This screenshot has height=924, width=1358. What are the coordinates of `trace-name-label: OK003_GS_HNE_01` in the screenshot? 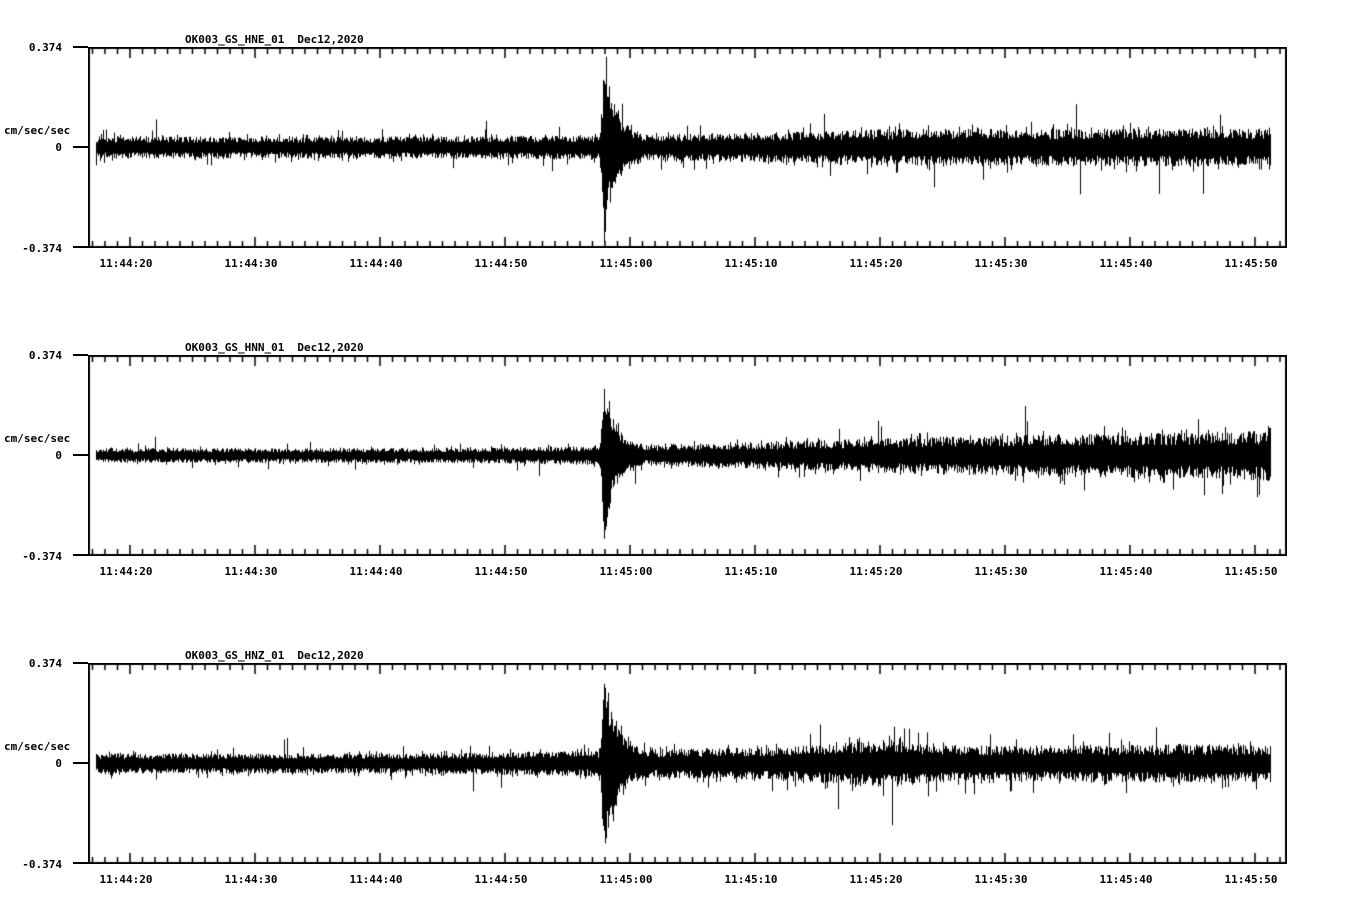 It's located at (235, 39).